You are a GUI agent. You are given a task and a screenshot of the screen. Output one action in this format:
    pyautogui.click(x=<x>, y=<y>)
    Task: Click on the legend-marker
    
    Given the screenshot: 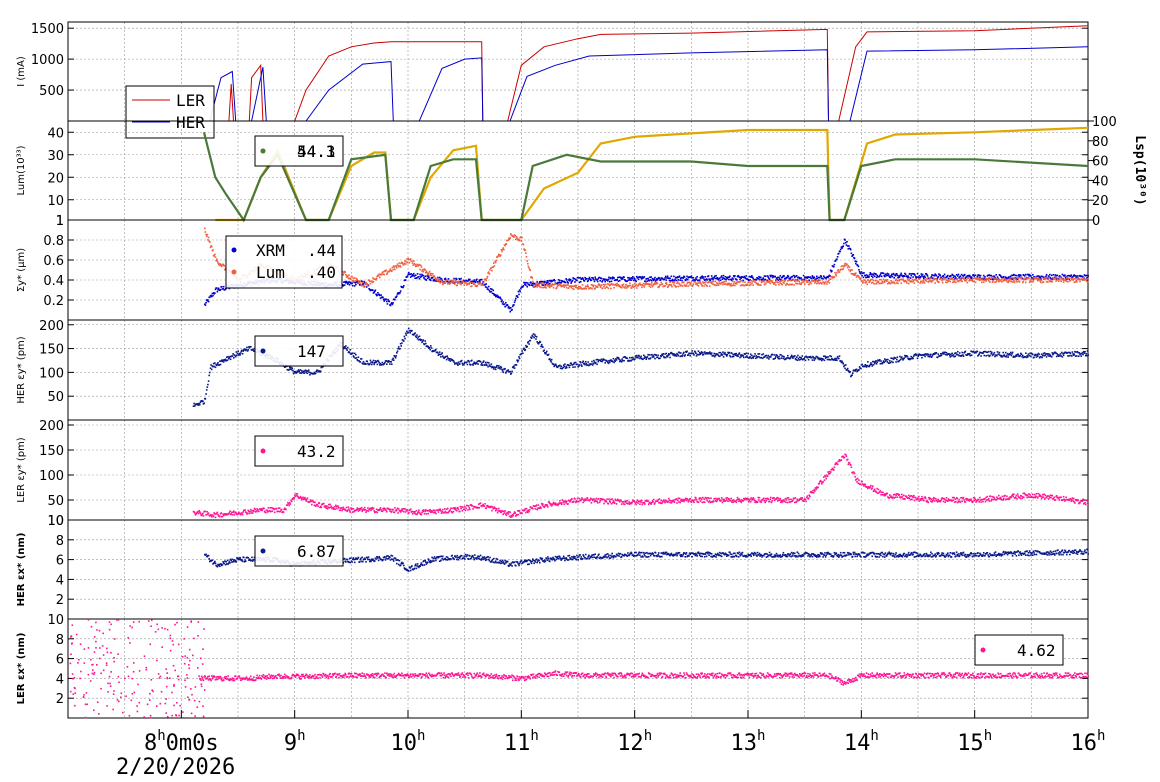 What is the action you would take?
    pyautogui.click(x=263, y=351)
    